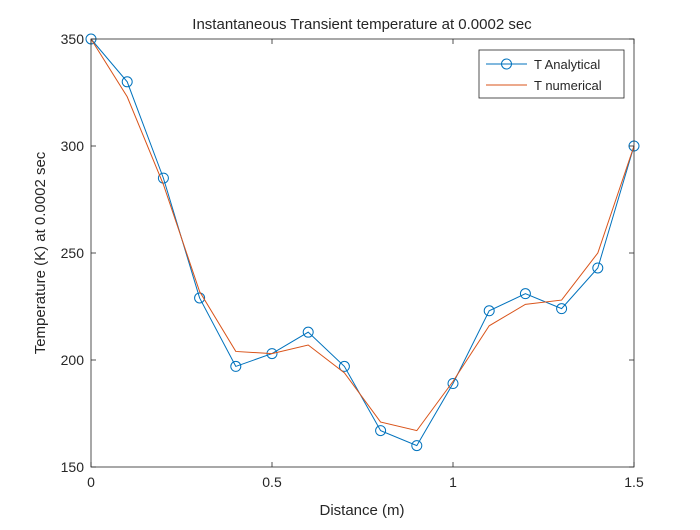 This screenshot has width=700, height=530. Describe the element at coordinates (506, 64) in the screenshot. I see `legend-marker-analytical` at that location.